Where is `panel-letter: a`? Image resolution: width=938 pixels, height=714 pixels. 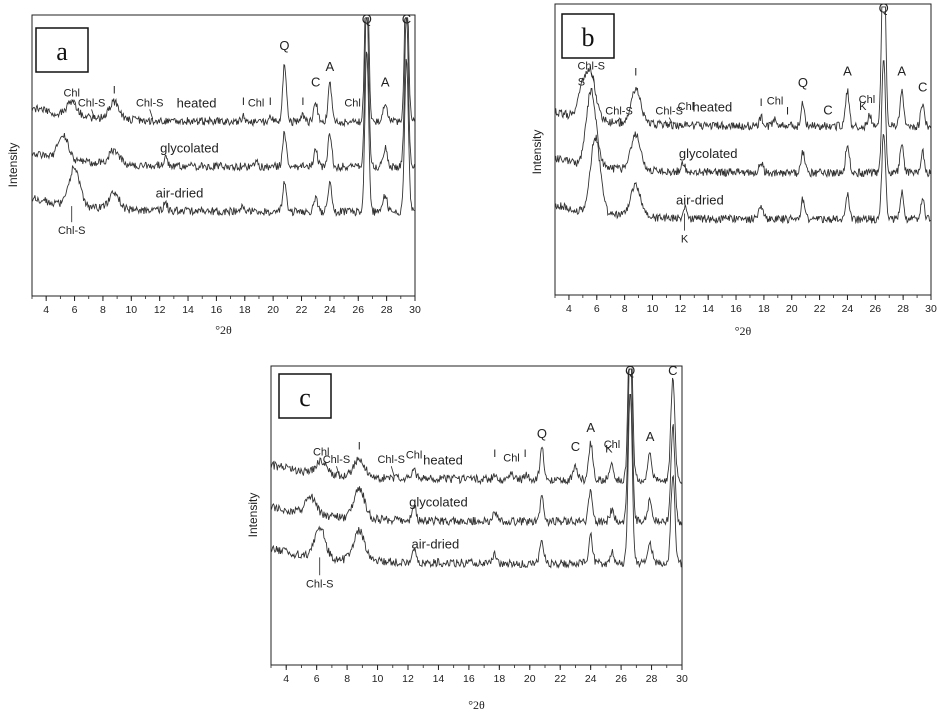 panel-letter: a is located at coordinates (62, 51).